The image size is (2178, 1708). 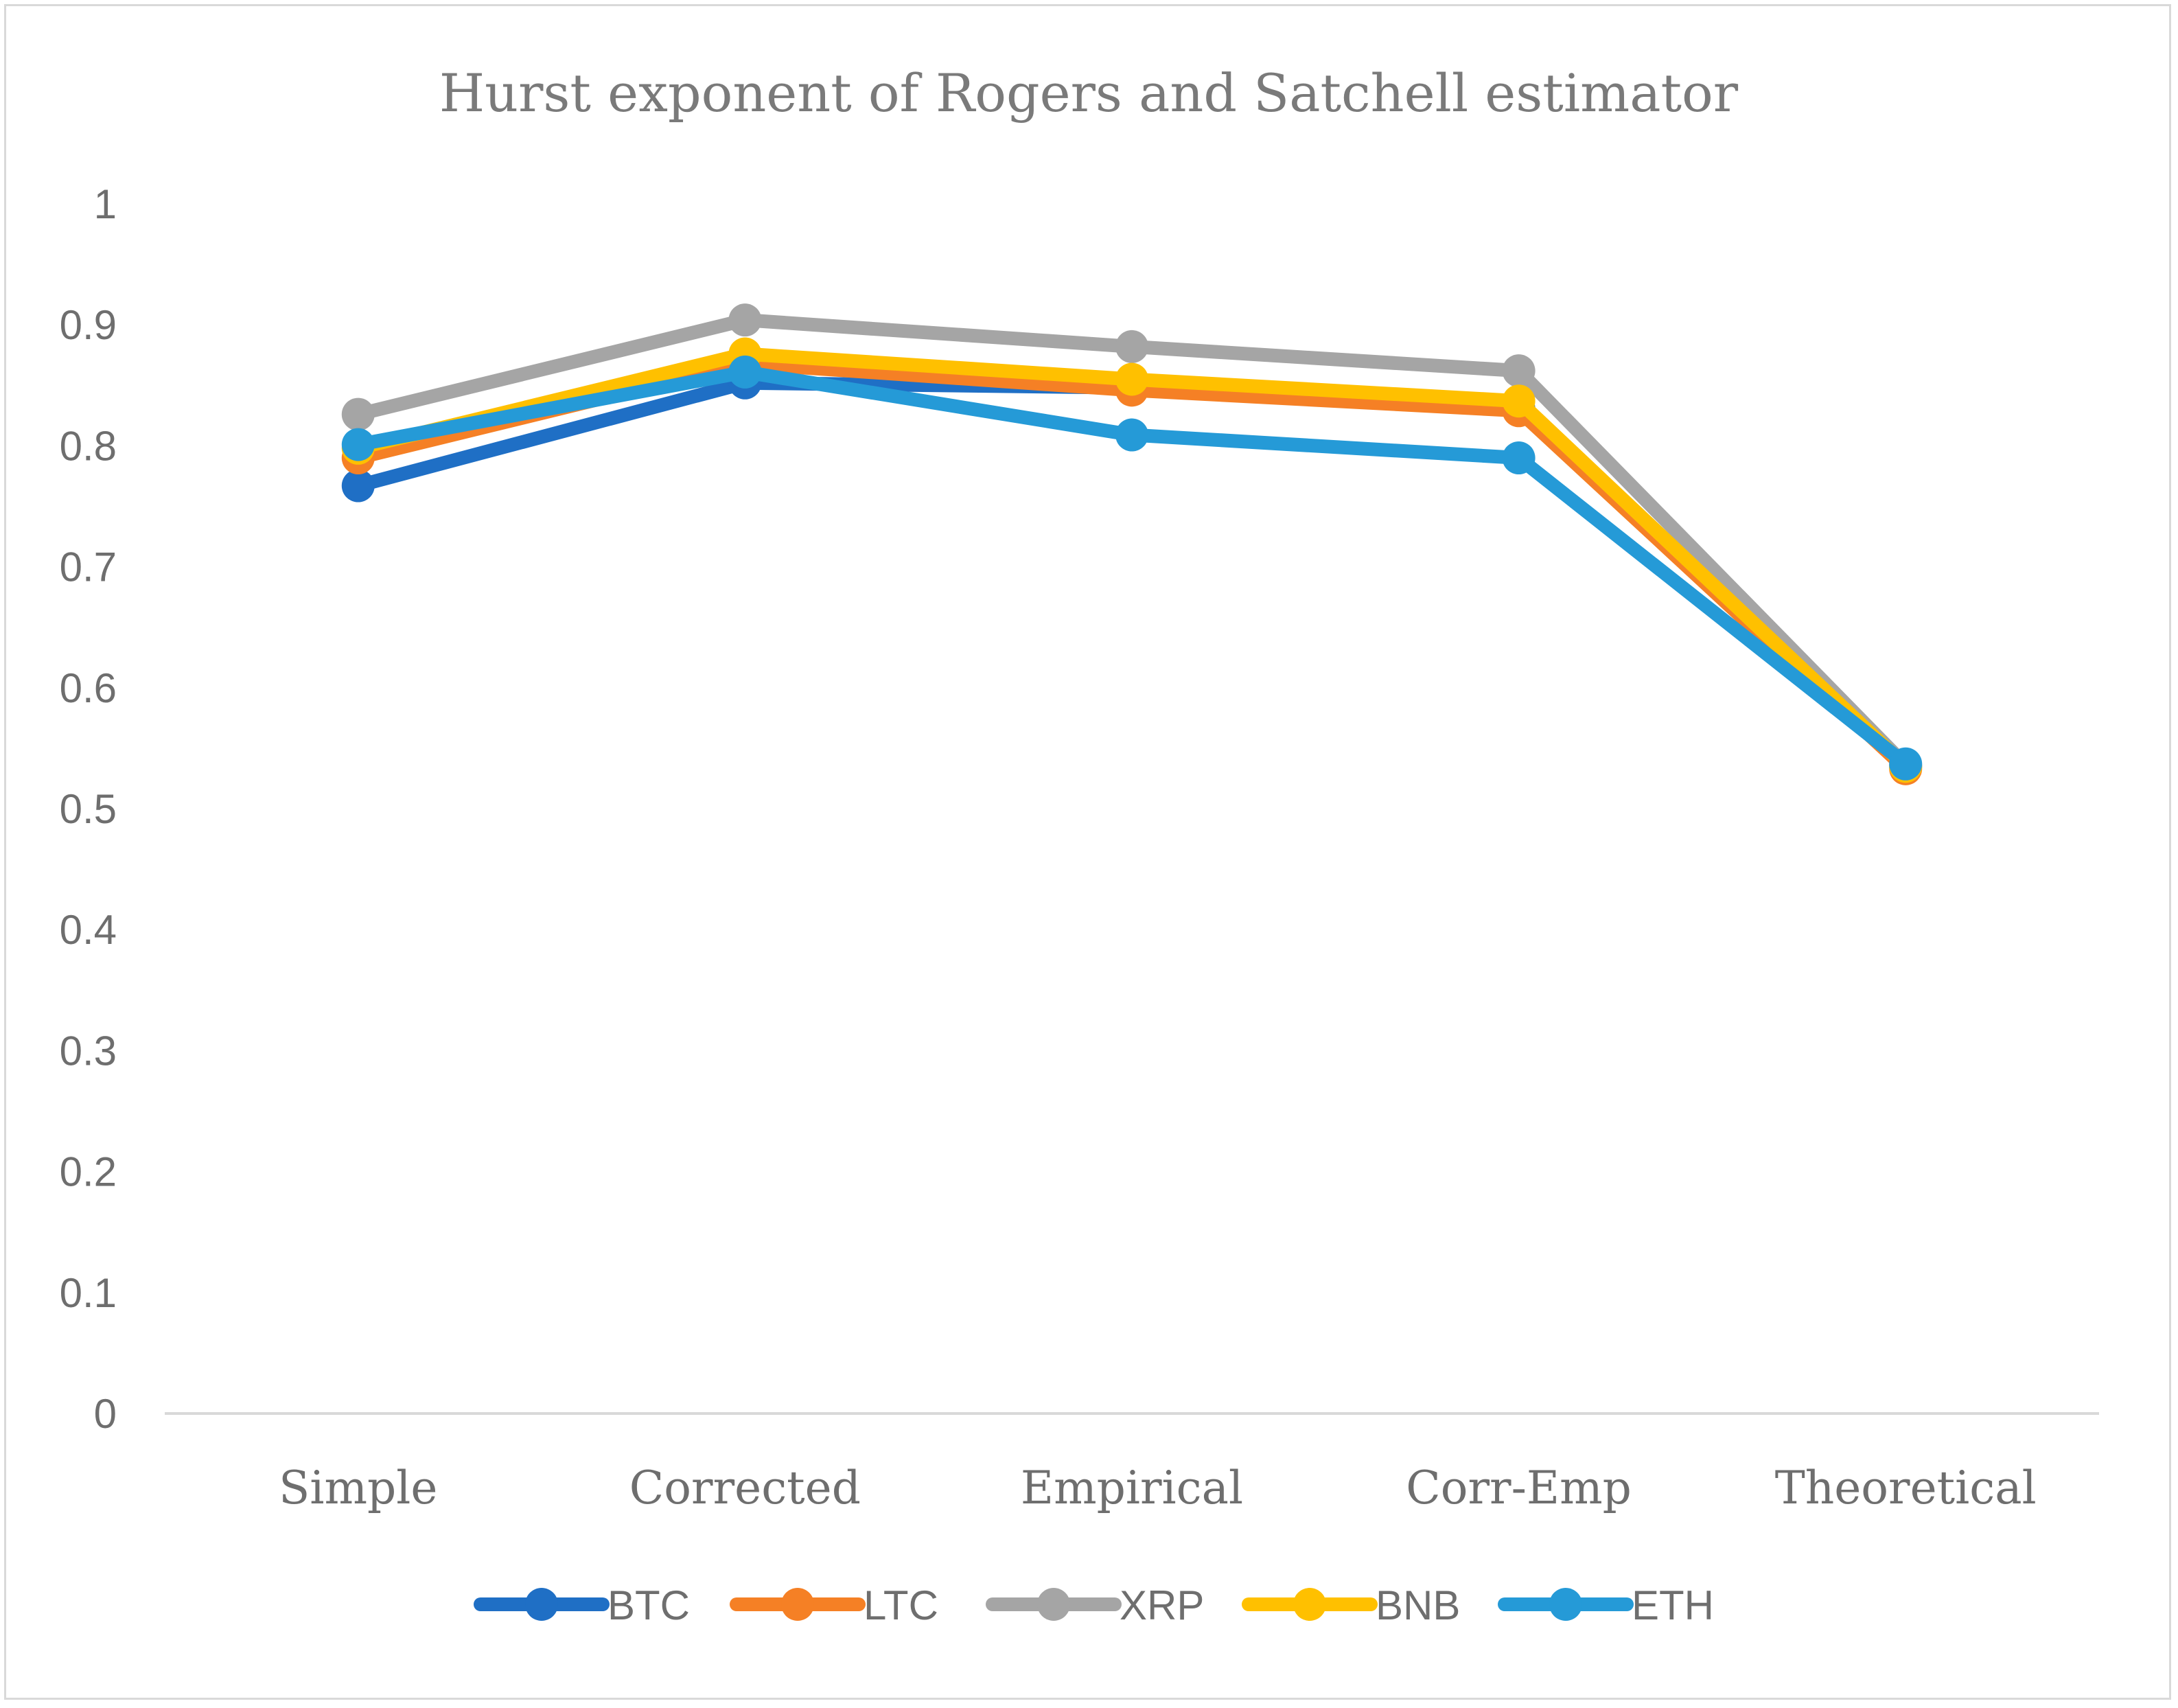 I want to click on legend: BTC LTC XRP BNB ETH, so click(x=1094, y=1605).